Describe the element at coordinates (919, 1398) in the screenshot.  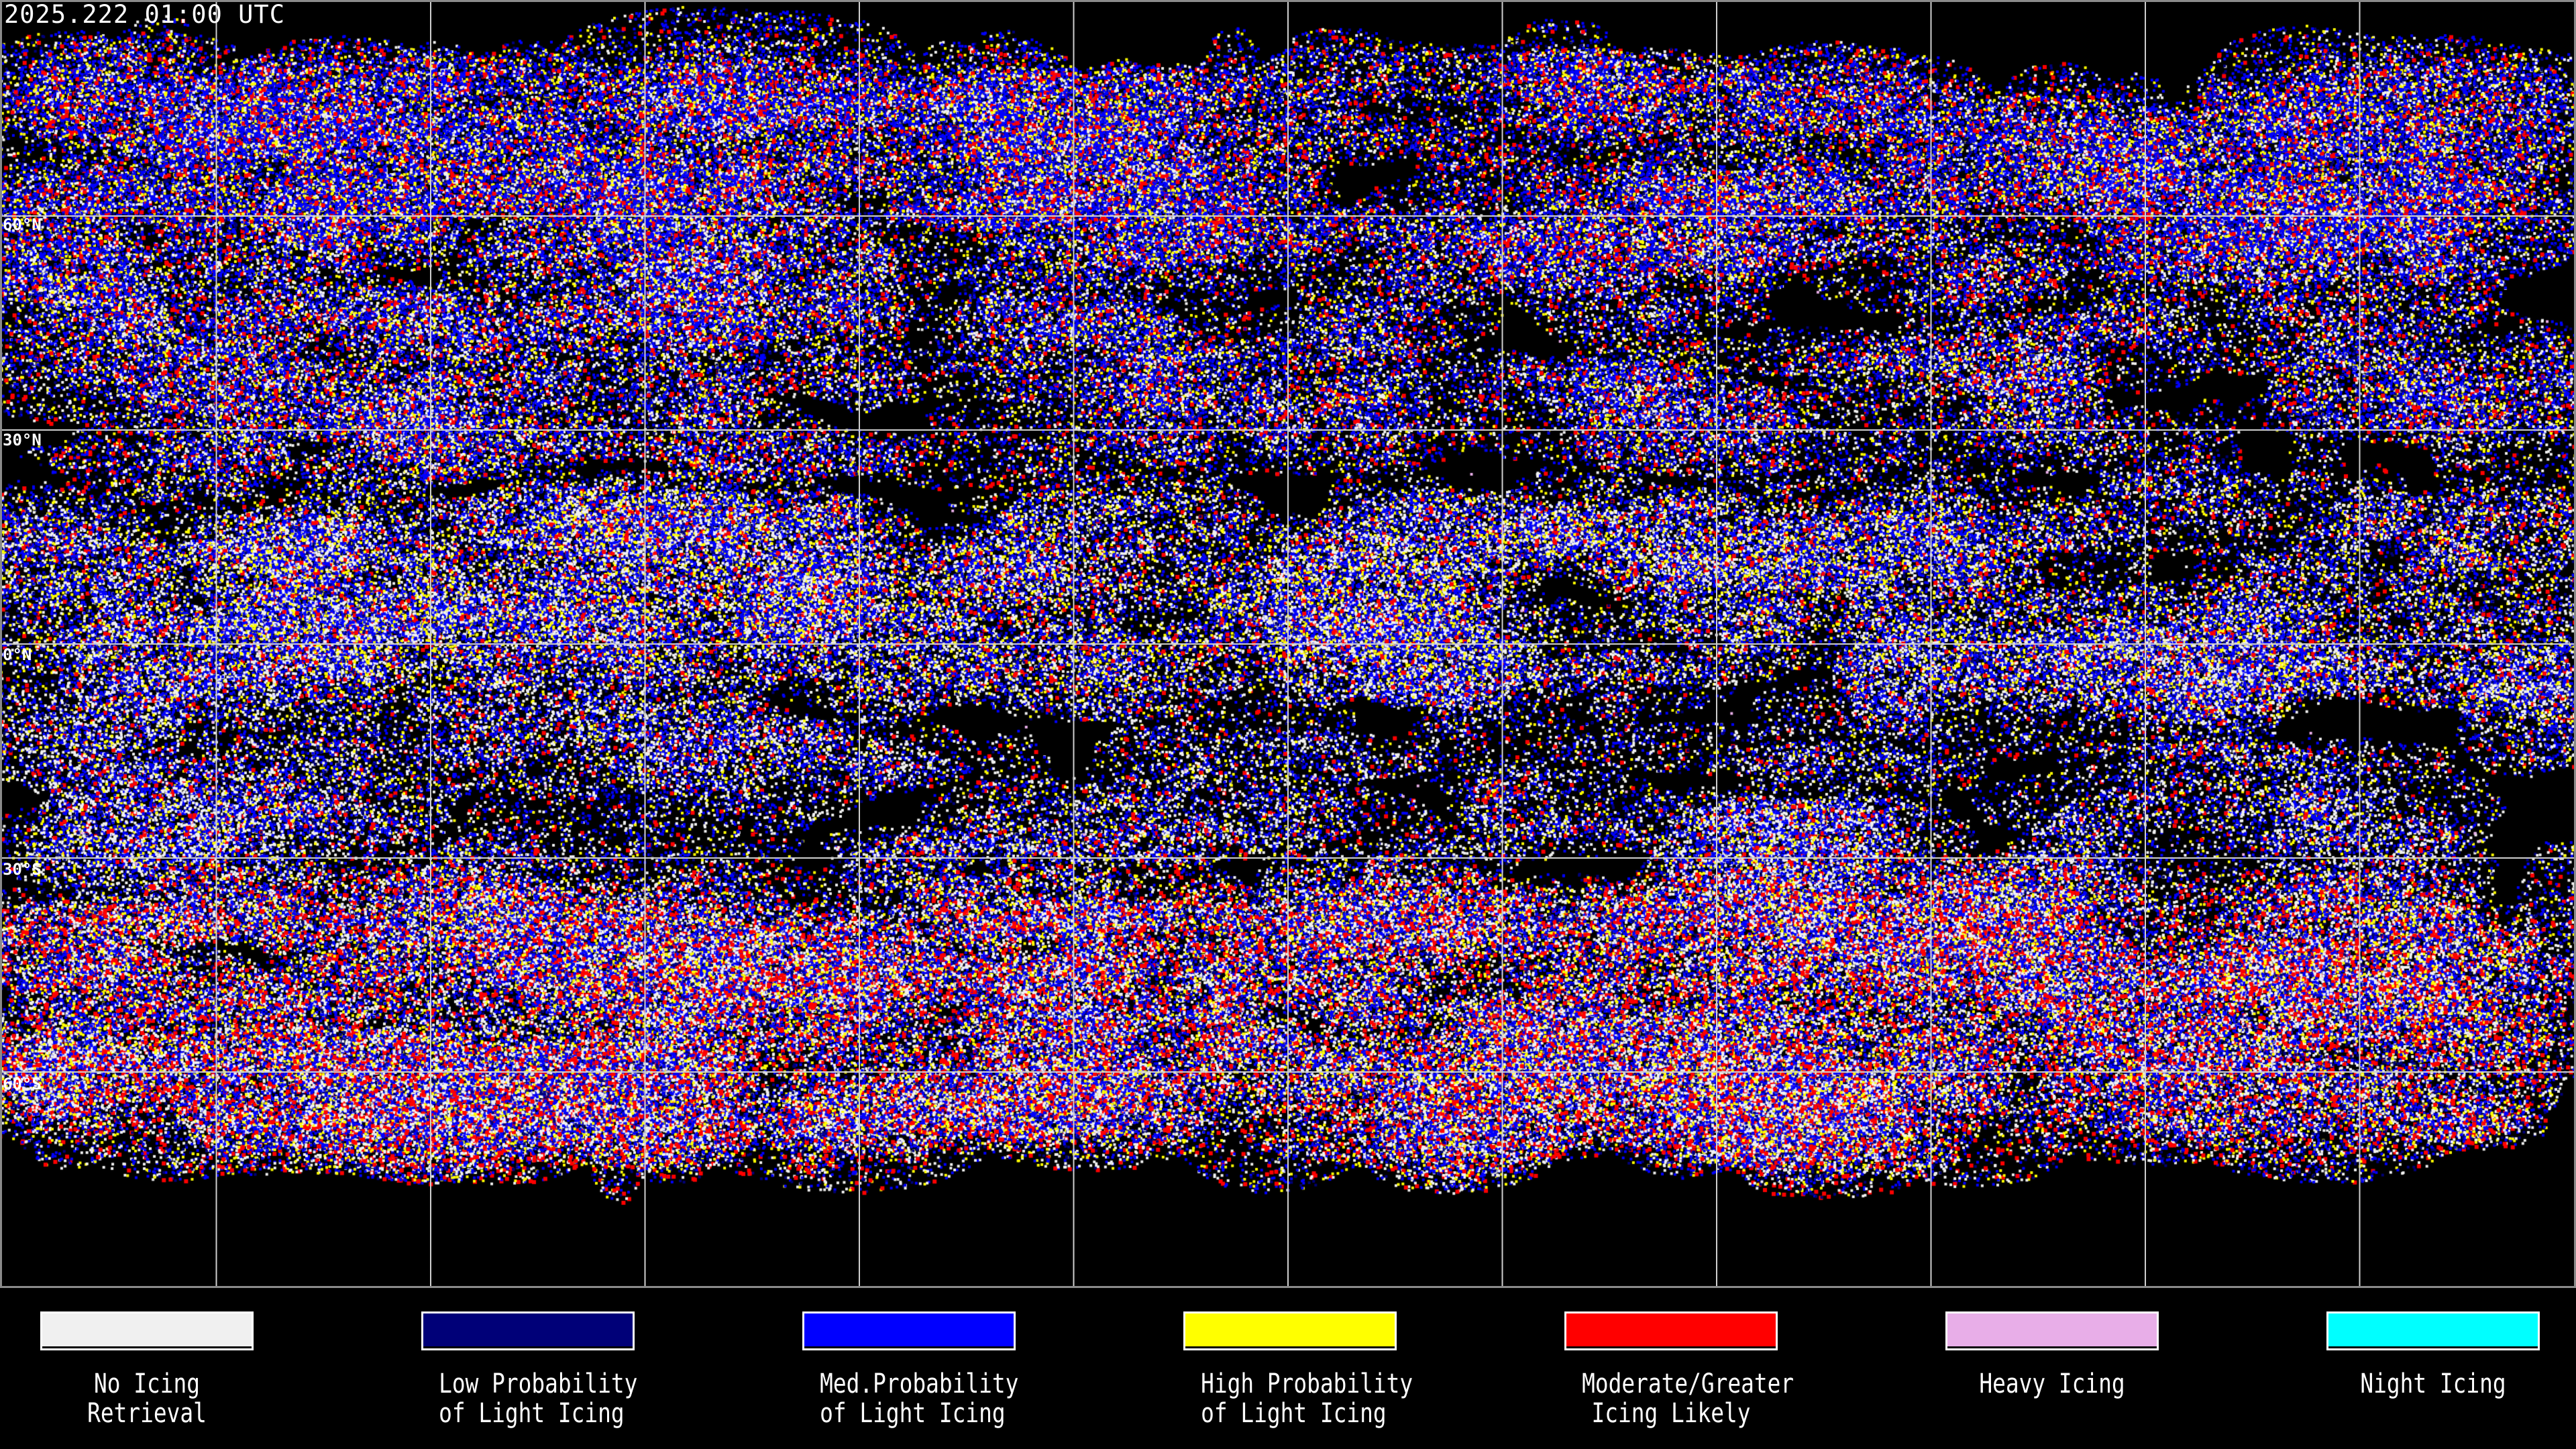
I see `legend-label: Med.Probability of Light Icing` at that location.